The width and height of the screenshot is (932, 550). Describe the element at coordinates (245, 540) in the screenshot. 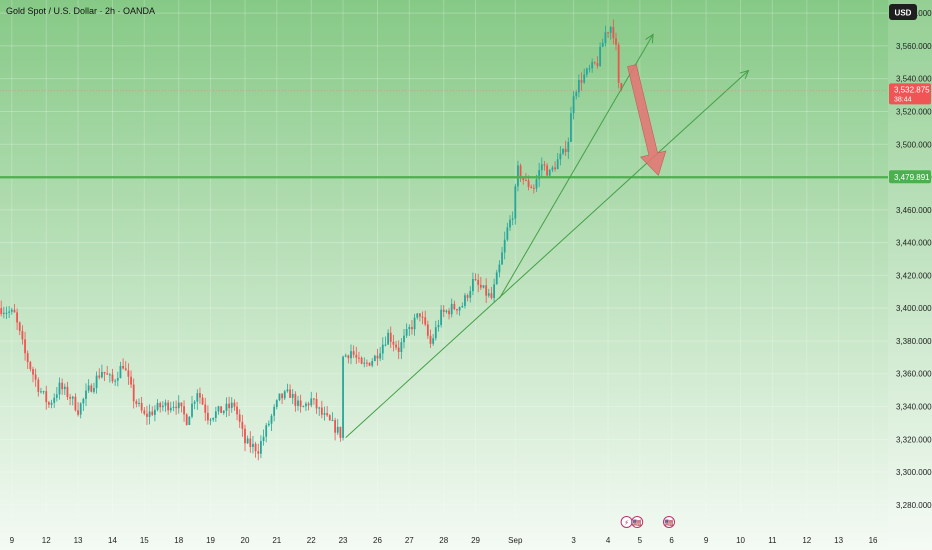

I see `x-tick-label: 20` at that location.